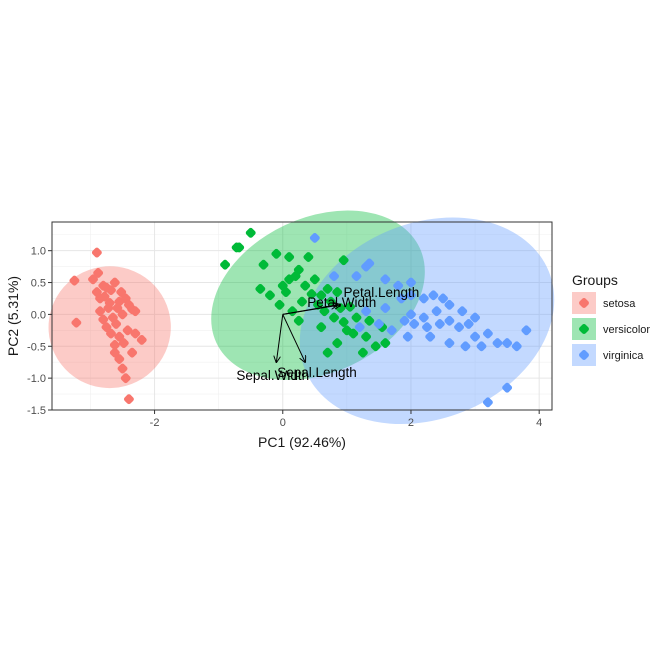  I want to click on legend-label-virginica: virginica, so click(623, 356).